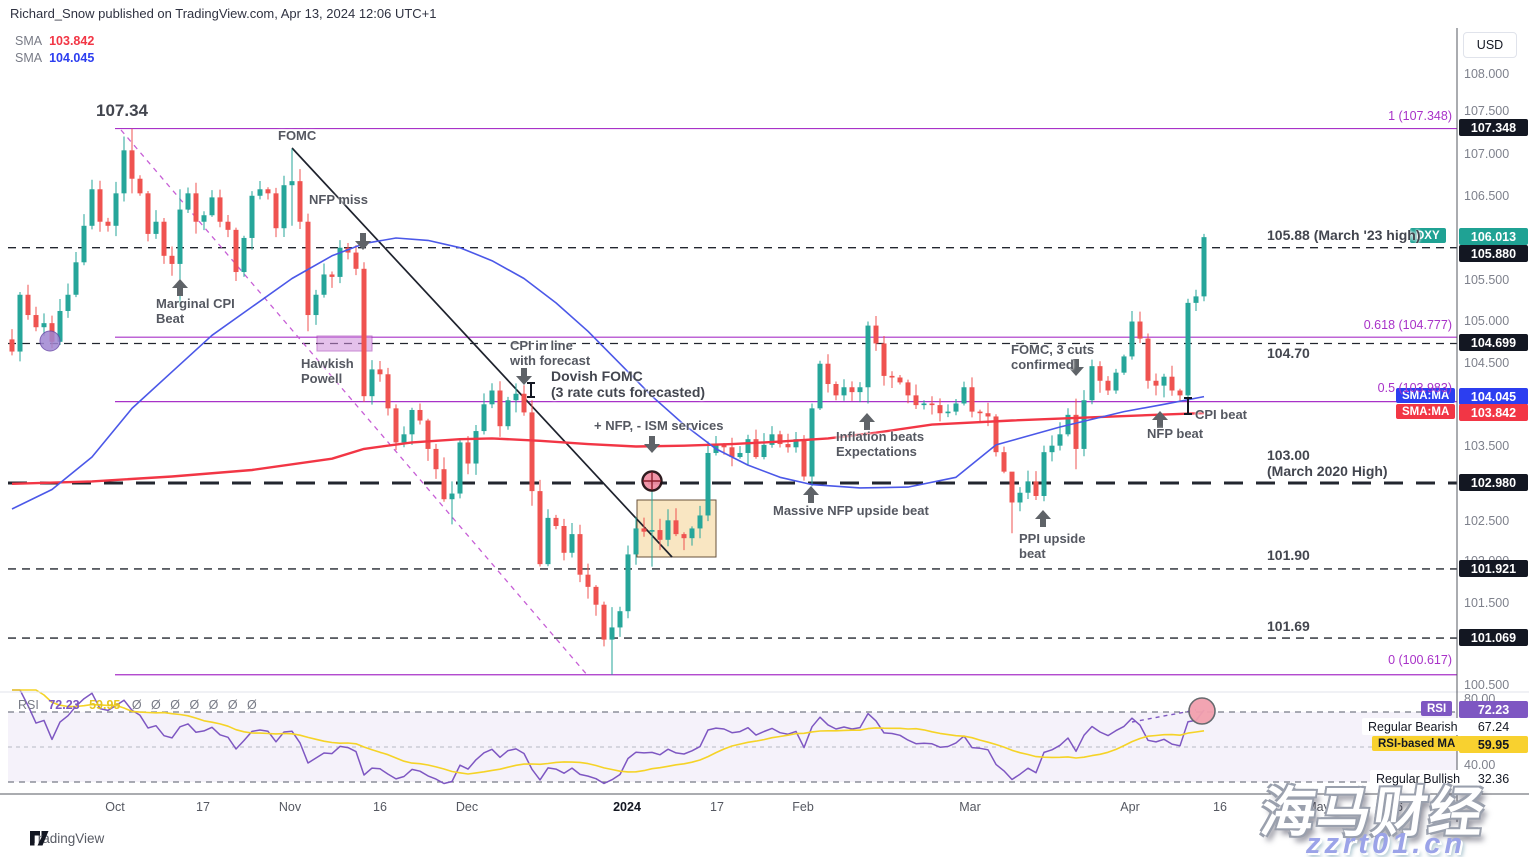 This screenshot has height=857, width=1529. Describe the element at coordinates (1318, 807) in the screenshot. I see `time-axis-tick: May` at that location.